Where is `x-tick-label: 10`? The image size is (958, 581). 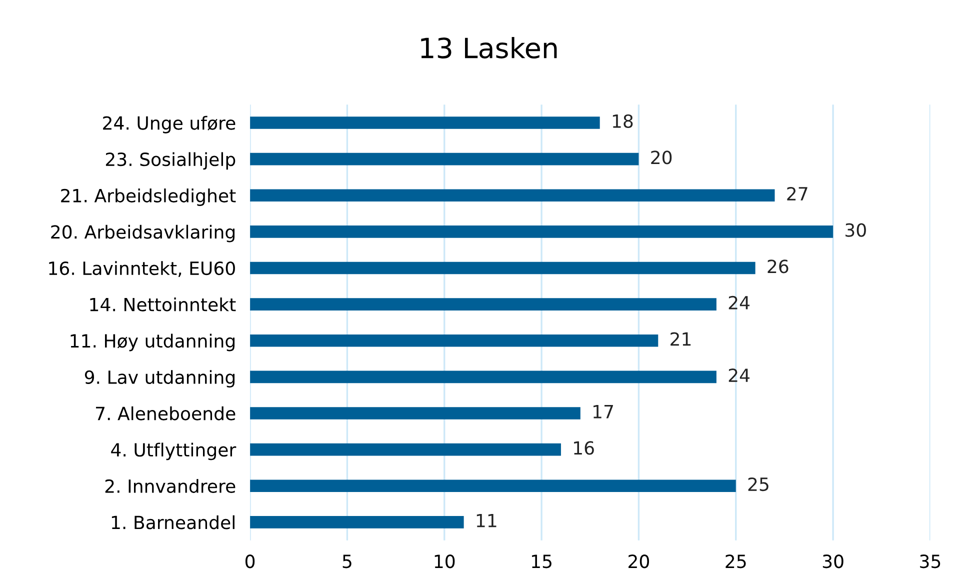 x-tick-label: 10 is located at coordinates (444, 561).